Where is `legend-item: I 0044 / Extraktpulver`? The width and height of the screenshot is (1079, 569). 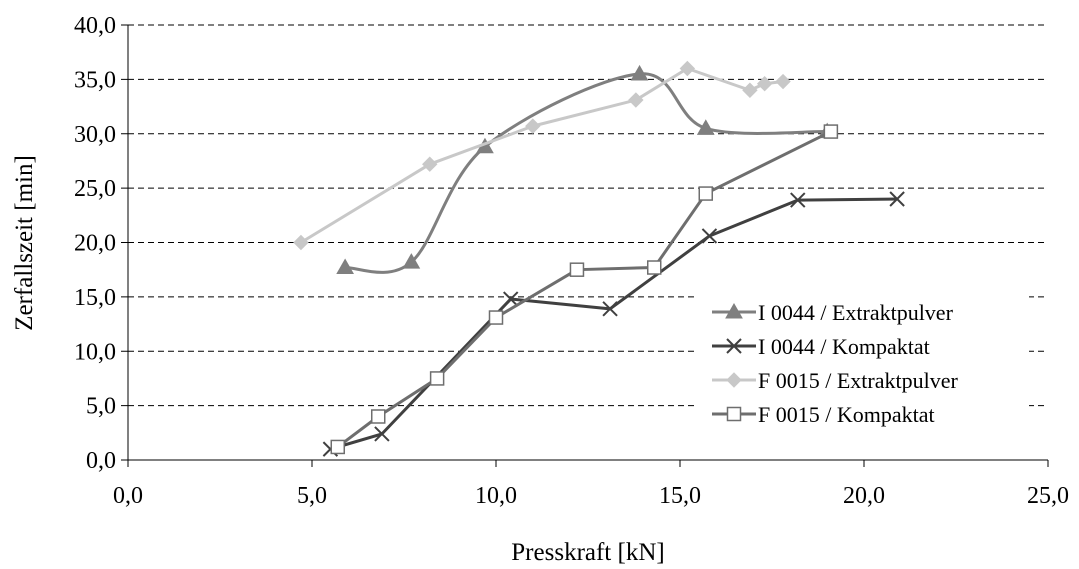
legend-item: I 0044 / Extraktpulver is located at coordinates (833, 312).